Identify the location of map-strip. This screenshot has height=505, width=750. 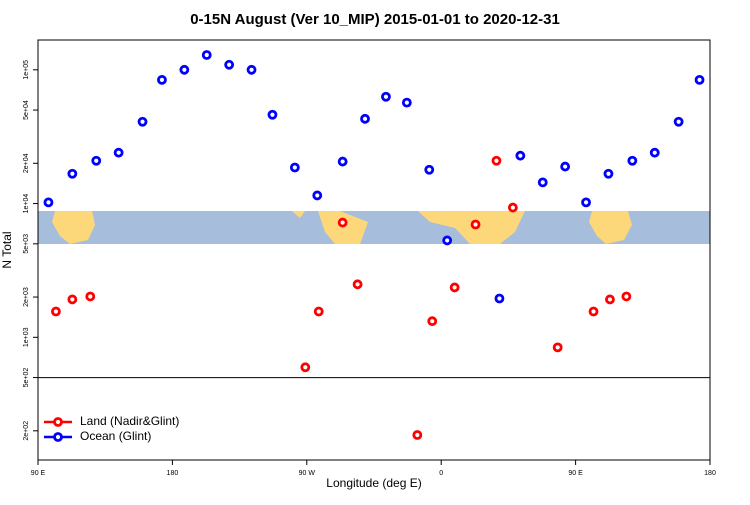
(374, 227).